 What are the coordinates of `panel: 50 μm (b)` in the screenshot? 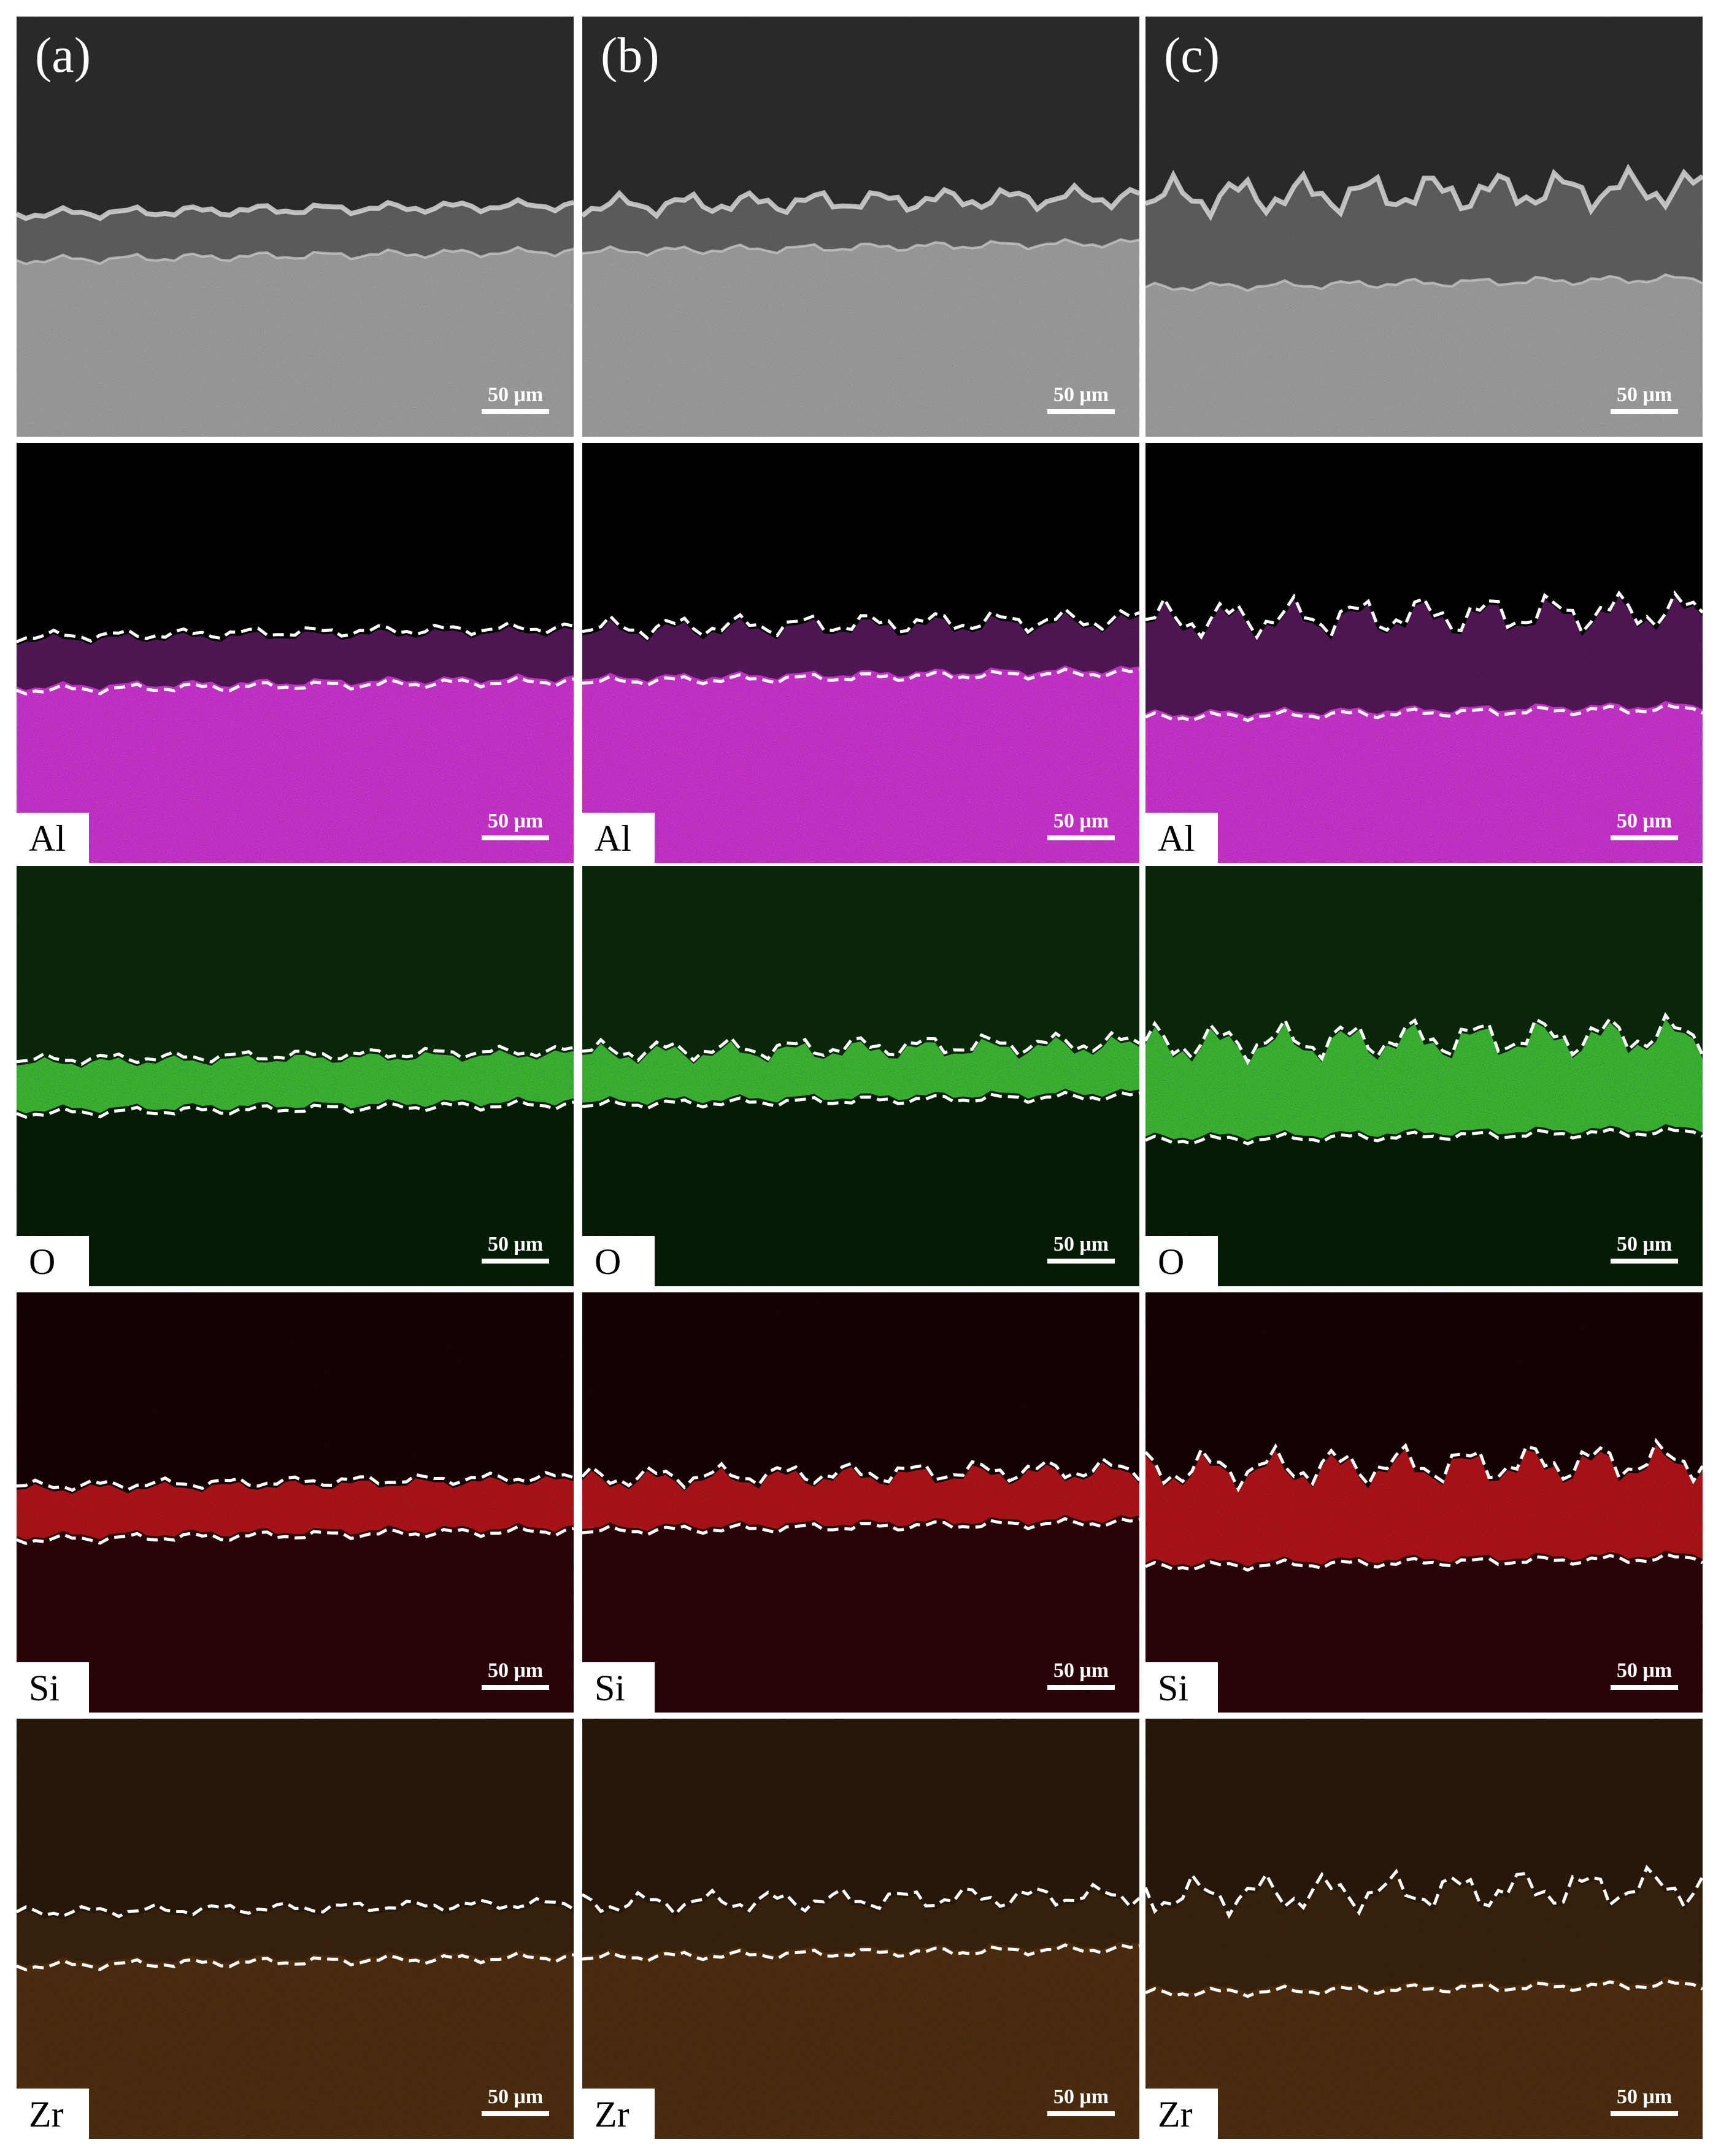 It's located at (860, 227).